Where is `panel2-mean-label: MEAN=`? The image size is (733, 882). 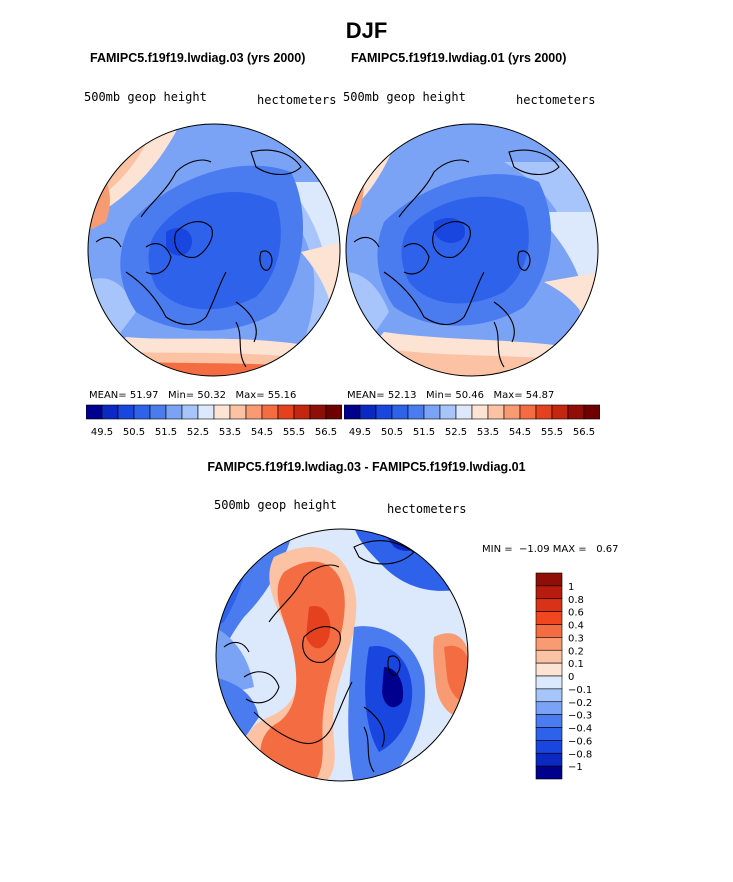
panel2-mean-label: MEAN= is located at coordinates (366, 395).